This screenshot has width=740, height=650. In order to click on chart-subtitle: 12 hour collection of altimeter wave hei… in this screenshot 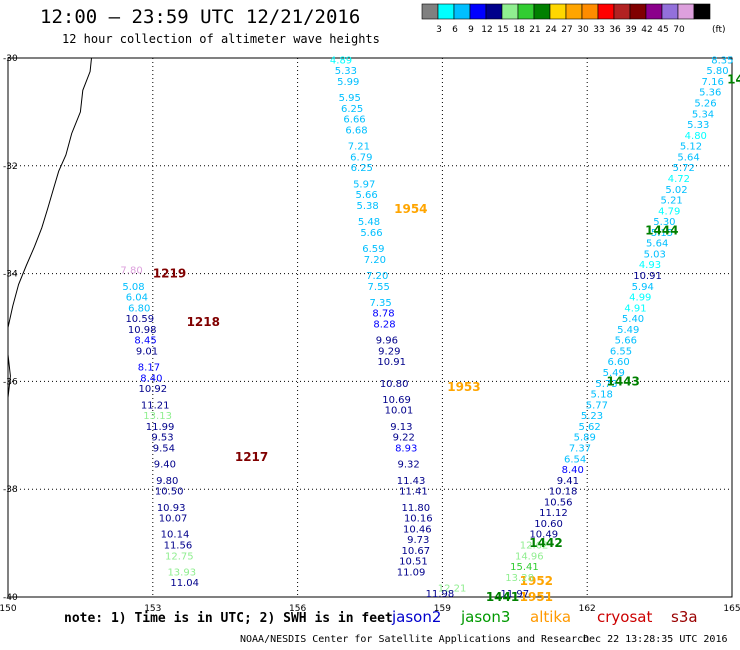, I will do `click(221, 39)`.